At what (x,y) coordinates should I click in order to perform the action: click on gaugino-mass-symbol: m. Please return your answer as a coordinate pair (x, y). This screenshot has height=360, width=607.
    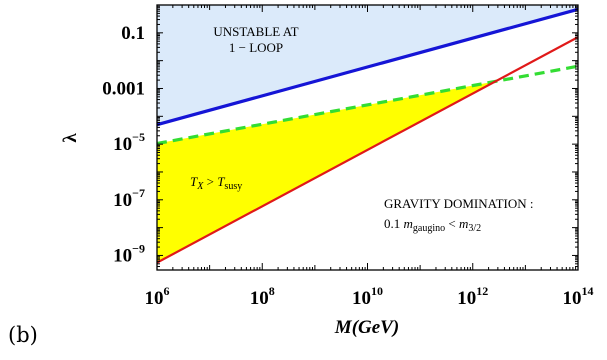
    Looking at the image, I should click on (408, 223).